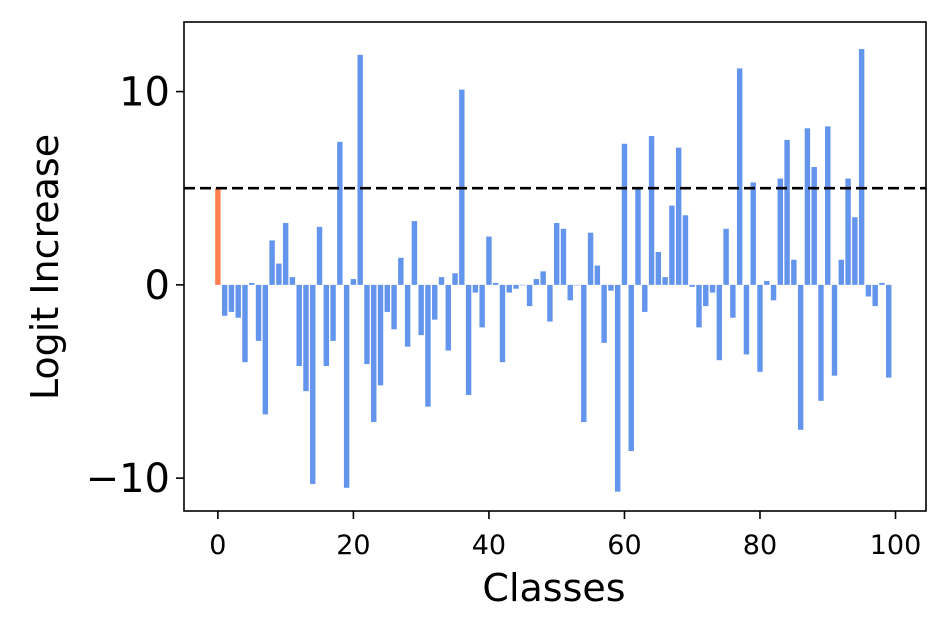  What do you see at coordinates (553, 588) in the screenshot?
I see `x-axis-title: Classes` at bounding box center [553, 588].